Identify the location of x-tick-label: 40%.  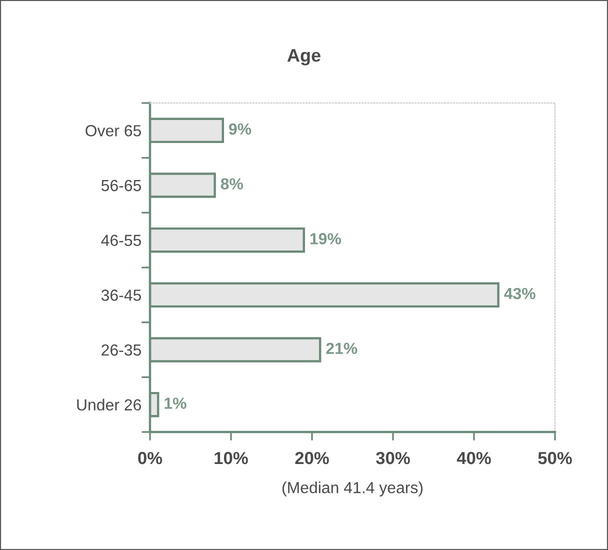
(473, 458).